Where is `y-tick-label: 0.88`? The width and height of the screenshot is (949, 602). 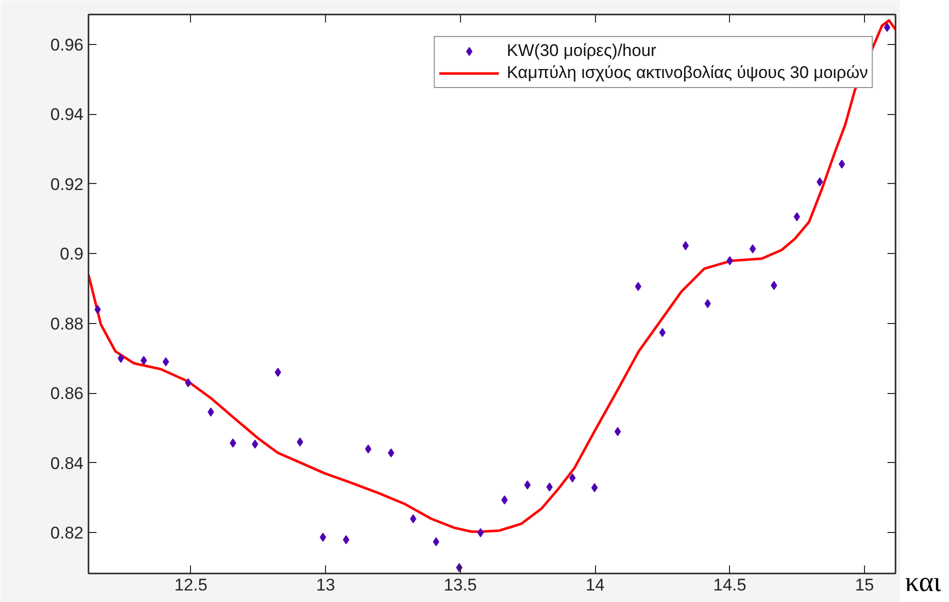 y-tick-label: 0.88 is located at coordinates (67, 324).